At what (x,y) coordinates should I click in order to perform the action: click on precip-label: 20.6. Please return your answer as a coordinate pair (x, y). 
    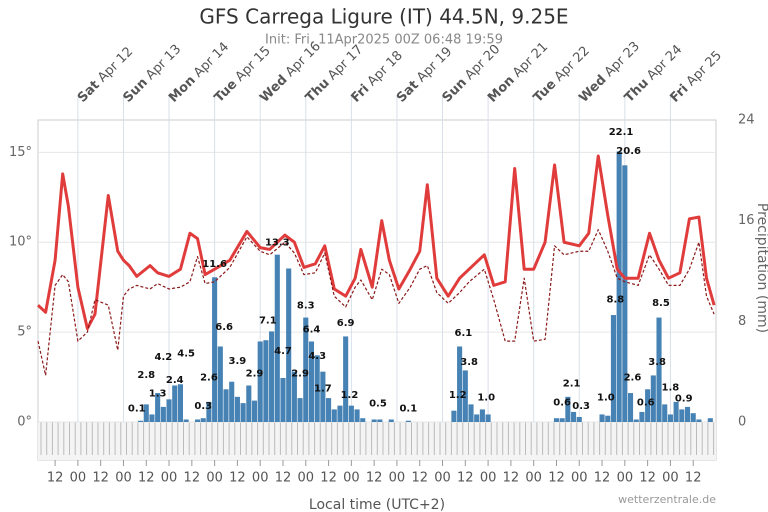
    Looking at the image, I should click on (628, 151).